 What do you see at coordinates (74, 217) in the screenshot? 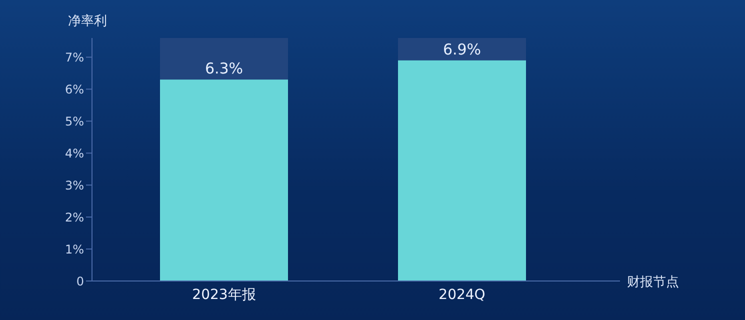
I see `y-tick-label: 2%` at bounding box center [74, 217].